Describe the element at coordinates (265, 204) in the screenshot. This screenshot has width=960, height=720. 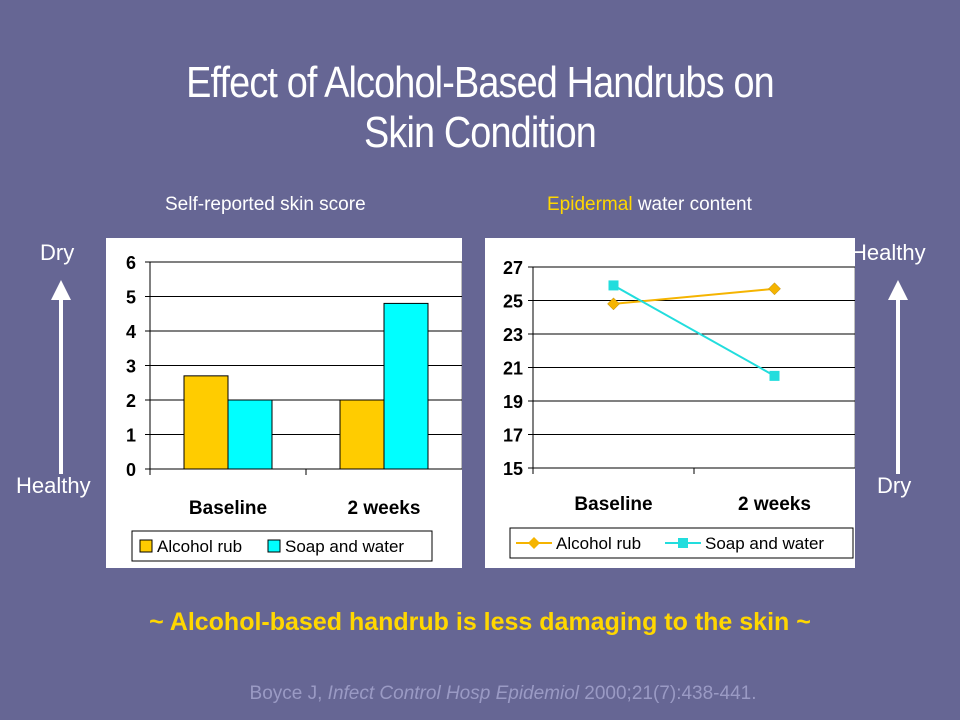
I see `left-chart-subtitle: Self-reported skin score` at that location.